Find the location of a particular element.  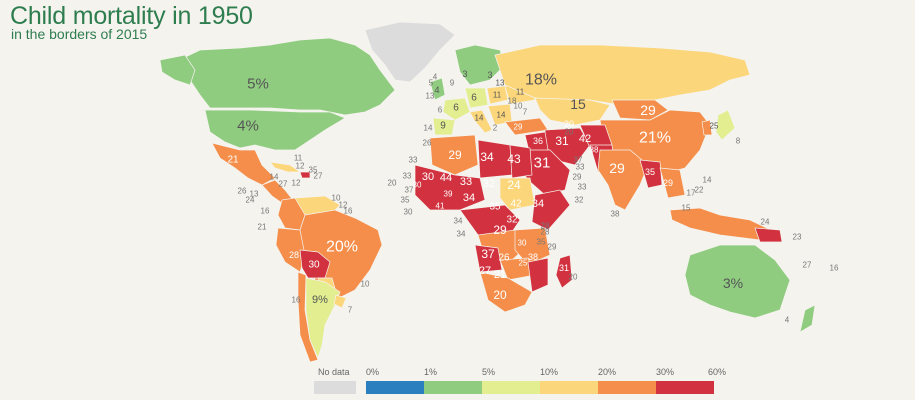

label-uzbek: 20 is located at coordinates (569, 124).